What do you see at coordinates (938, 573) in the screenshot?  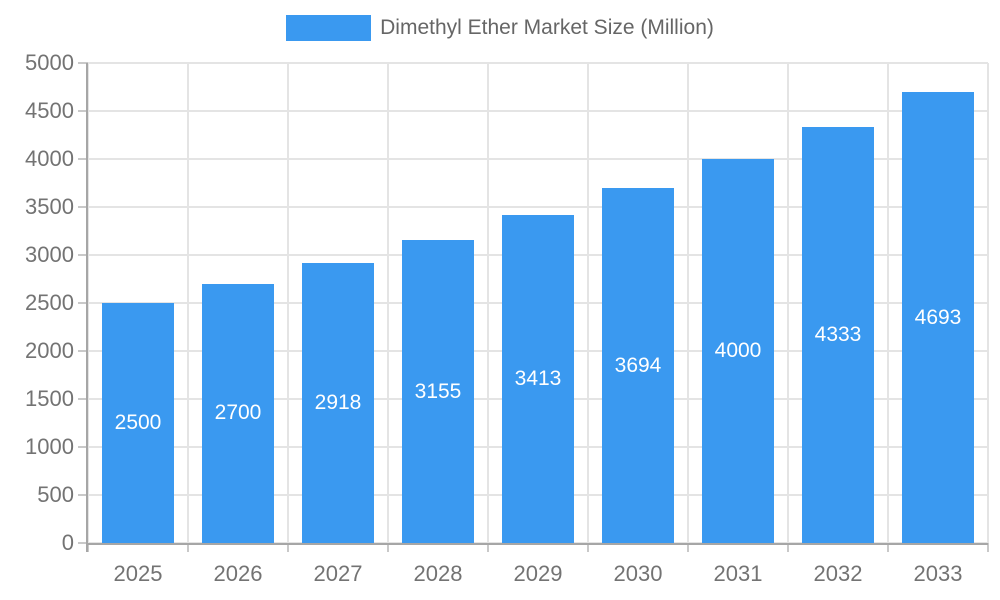 I see `x-axis-label: 2033` at bounding box center [938, 573].